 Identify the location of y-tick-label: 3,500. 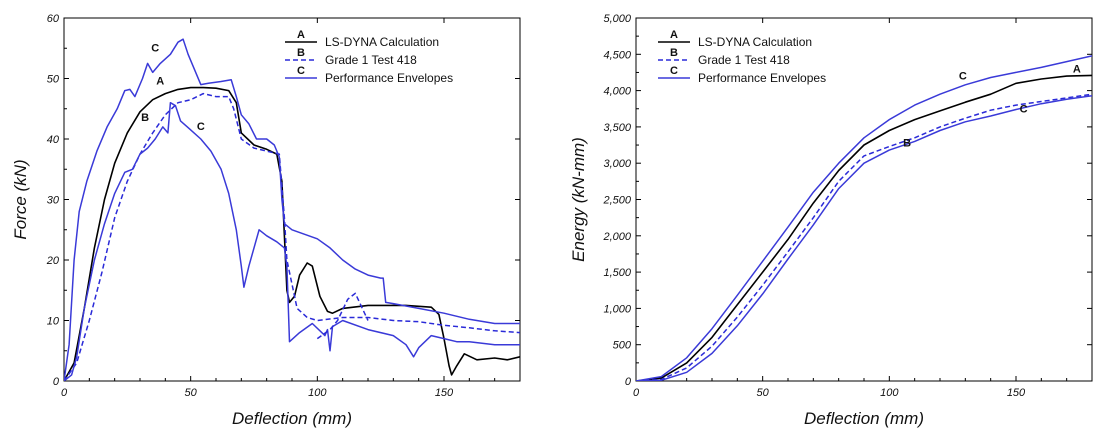
(617, 128).